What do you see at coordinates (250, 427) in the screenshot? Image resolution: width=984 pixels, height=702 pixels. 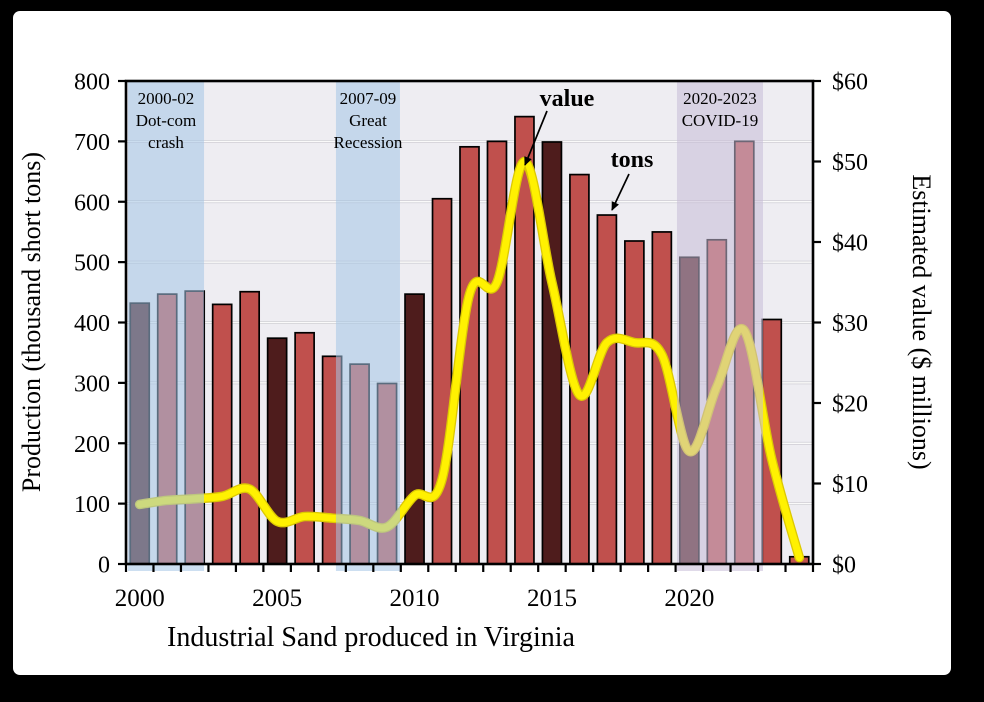 I see `bar-2004` at bounding box center [250, 427].